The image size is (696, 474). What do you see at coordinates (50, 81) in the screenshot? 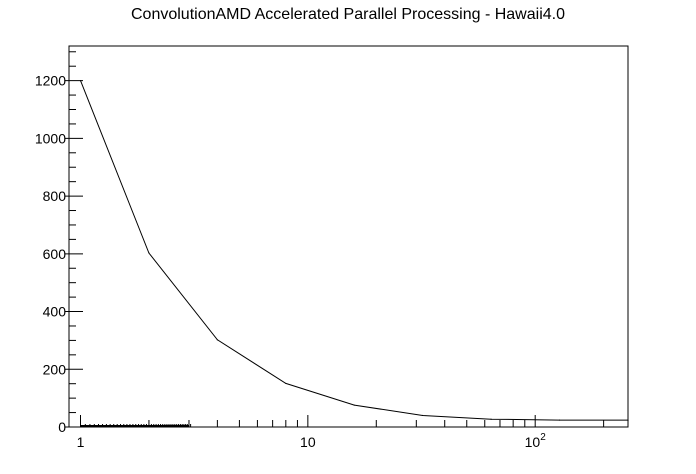
I see `y-tick-label: 1200` at bounding box center [50, 81].